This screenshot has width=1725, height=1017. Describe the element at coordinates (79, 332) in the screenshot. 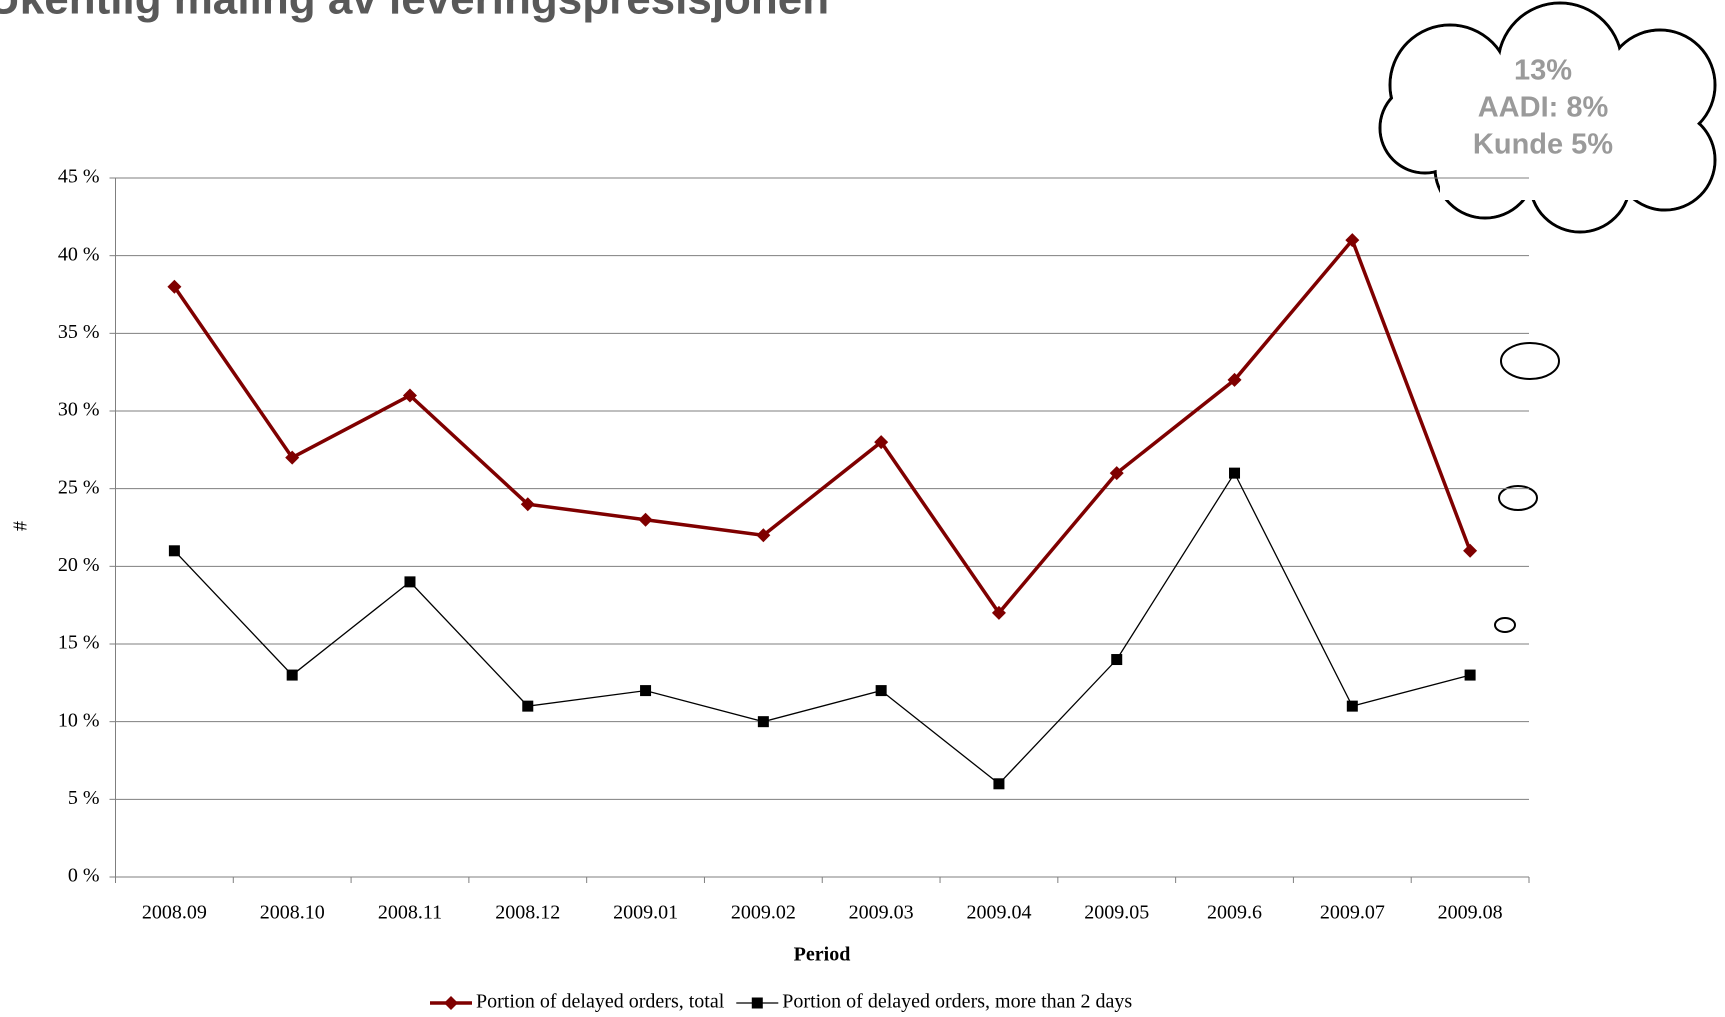

I see `y-tick-label: 35 %` at that location.